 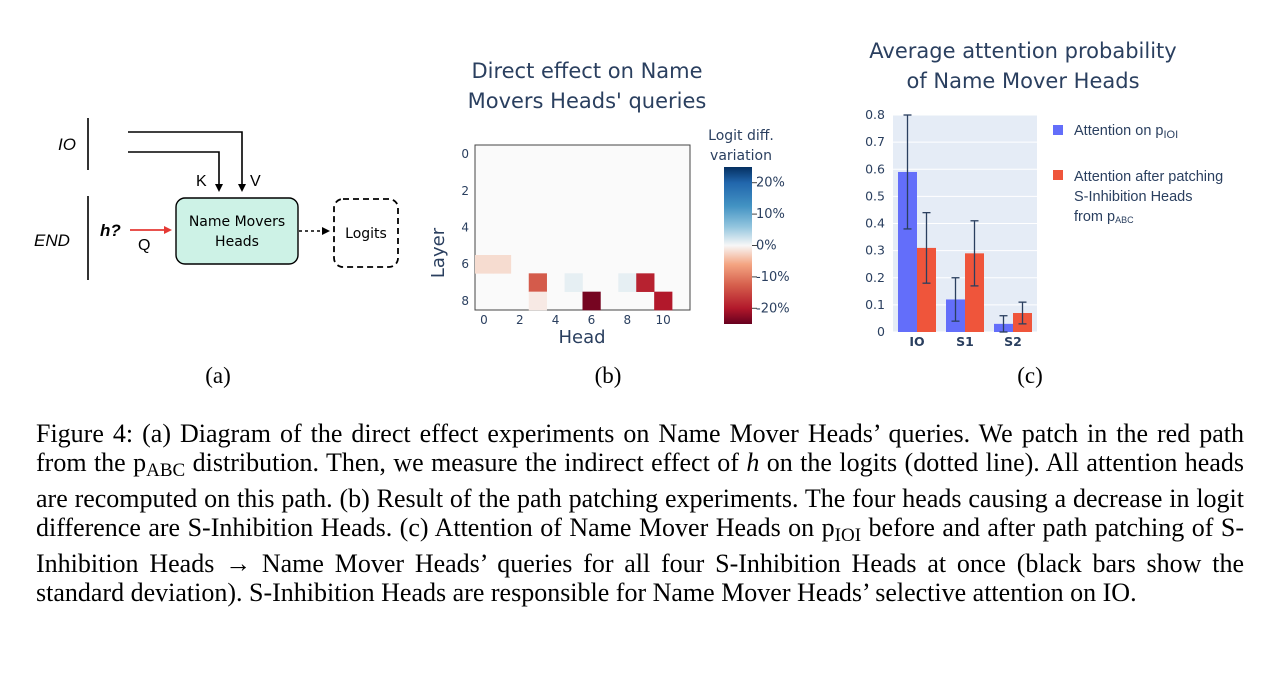 What do you see at coordinates (592, 320) in the screenshot?
I see `heatmap-x-tick: 6` at bounding box center [592, 320].